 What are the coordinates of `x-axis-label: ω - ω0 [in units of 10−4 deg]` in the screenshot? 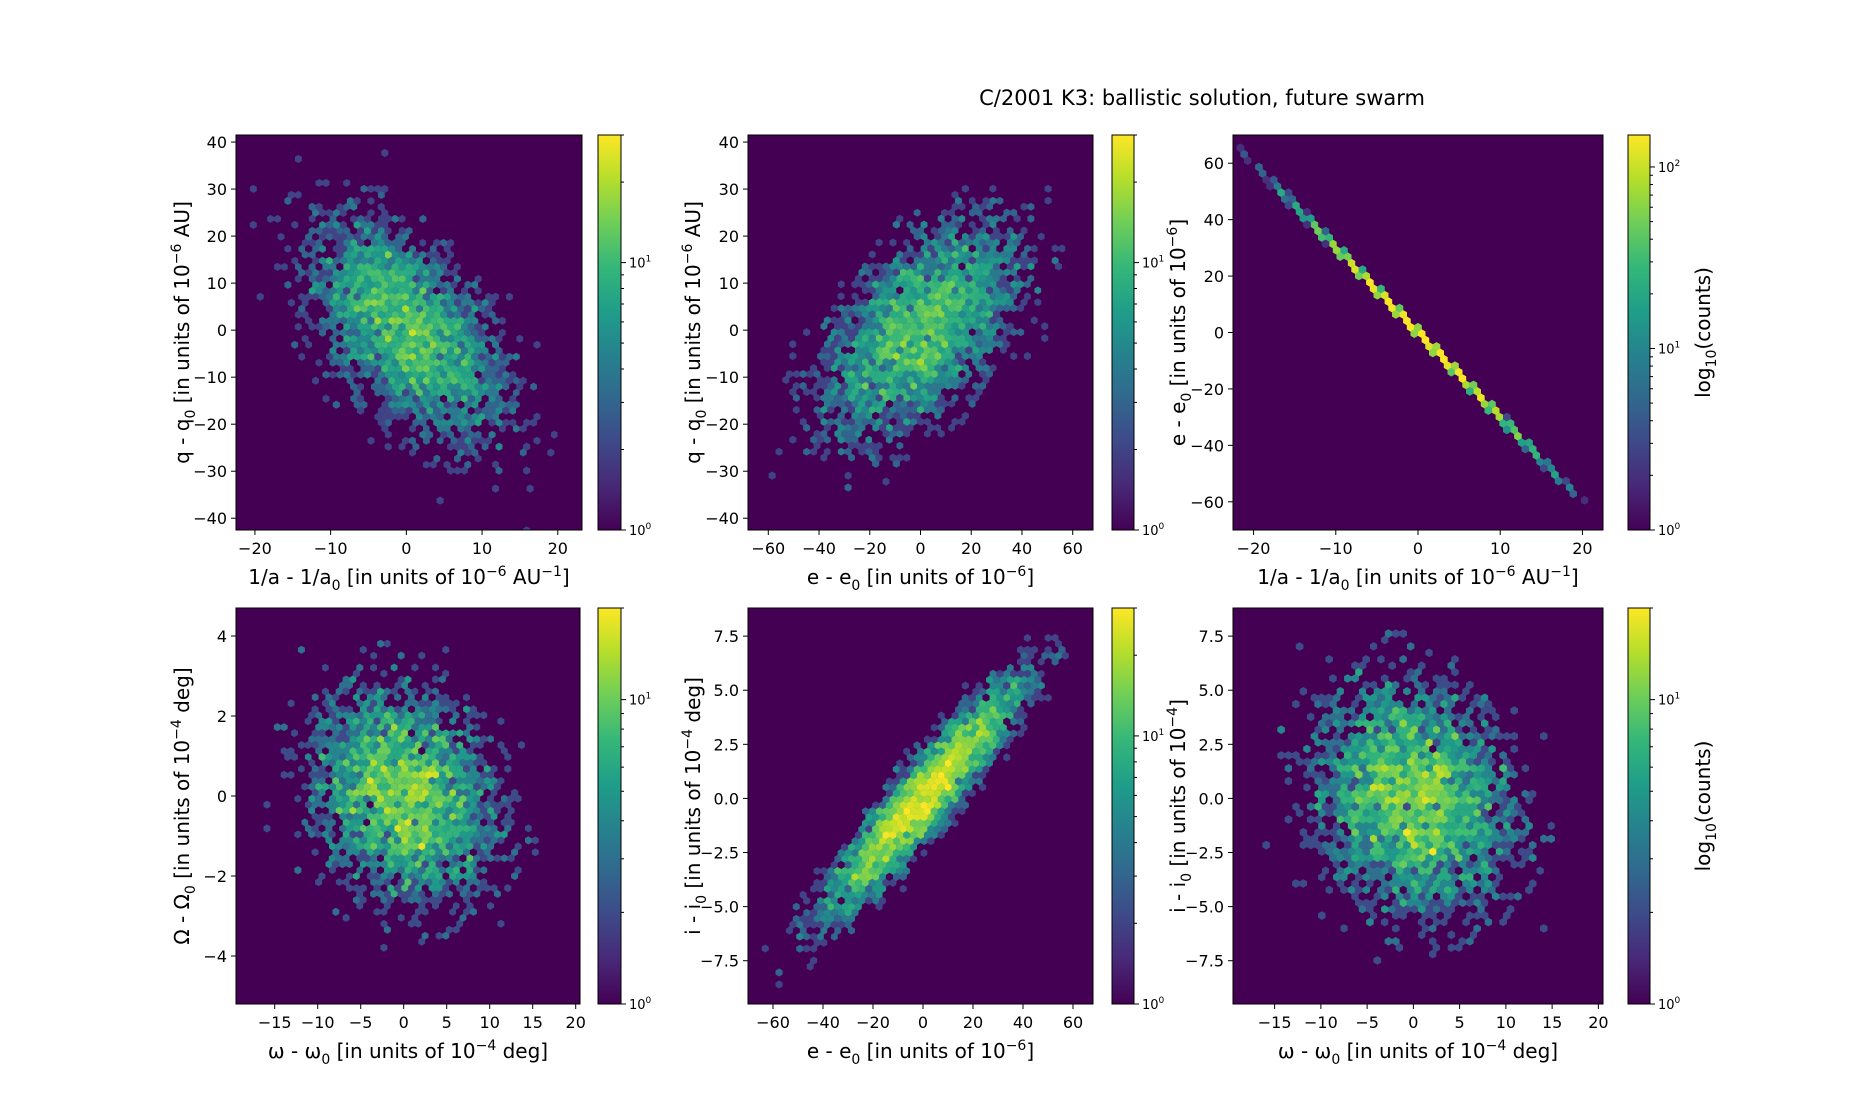 It's located at (408, 1053).